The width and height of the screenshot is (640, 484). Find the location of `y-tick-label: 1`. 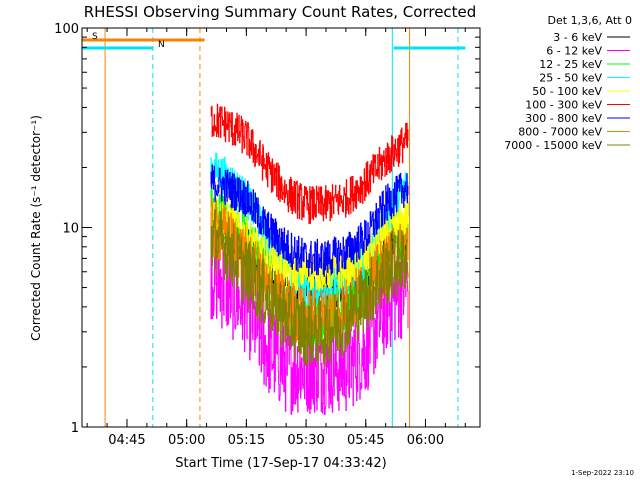

y-tick-label: 1 is located at coordinates (75, 428).